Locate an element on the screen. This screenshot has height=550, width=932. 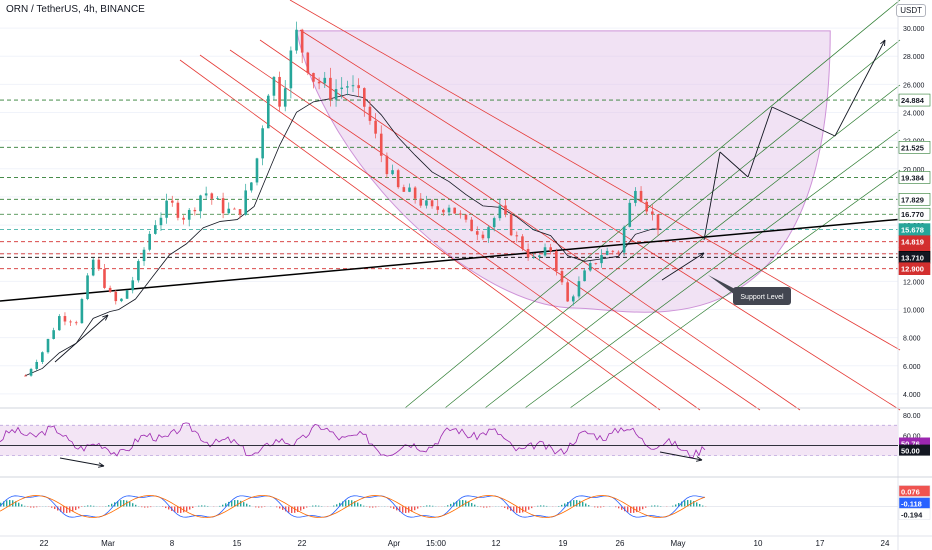
rsi-line is located at coordinates (353, 440).